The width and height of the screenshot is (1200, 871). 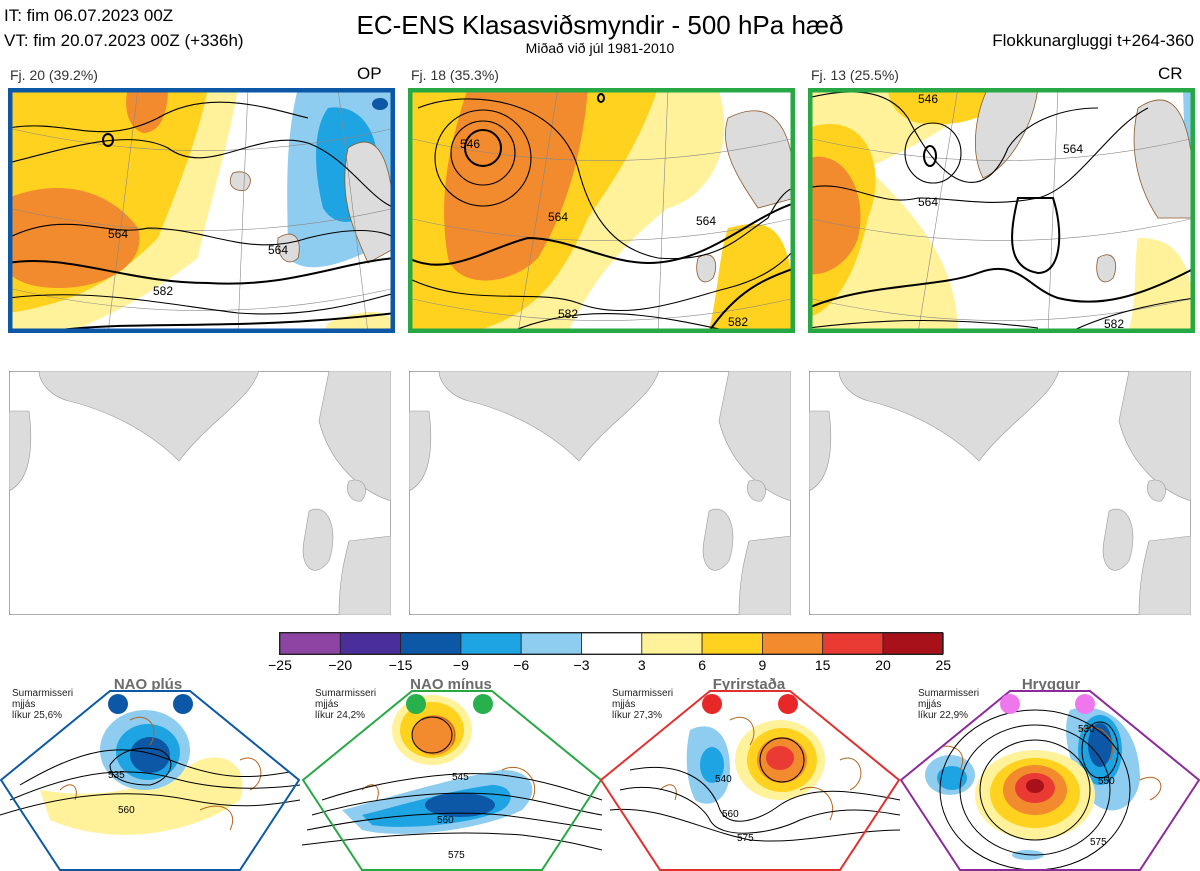 I want to click on cluster-2-map: 546 564 564 582 582, so click(x=601, y=210).